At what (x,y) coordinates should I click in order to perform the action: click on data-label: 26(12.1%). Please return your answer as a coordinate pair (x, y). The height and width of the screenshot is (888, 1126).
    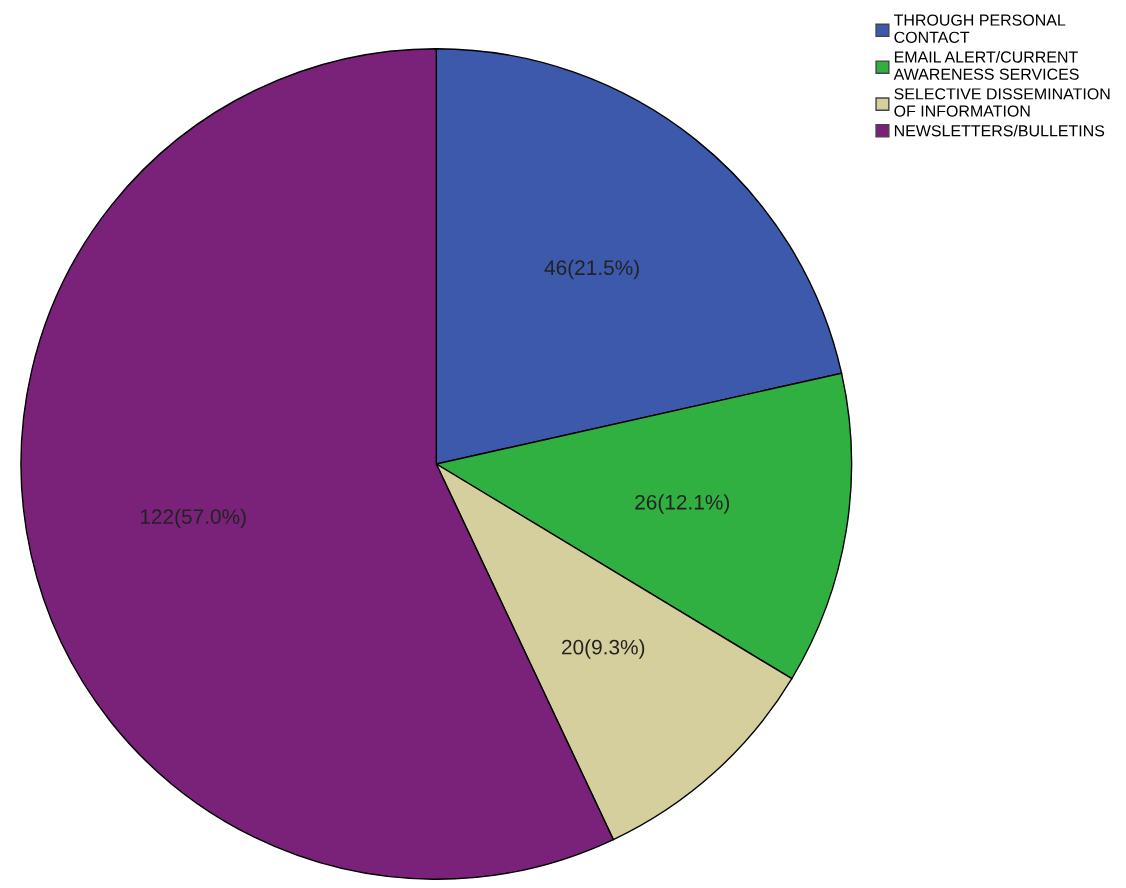
    Looking at the image, I should click on (682, 504).